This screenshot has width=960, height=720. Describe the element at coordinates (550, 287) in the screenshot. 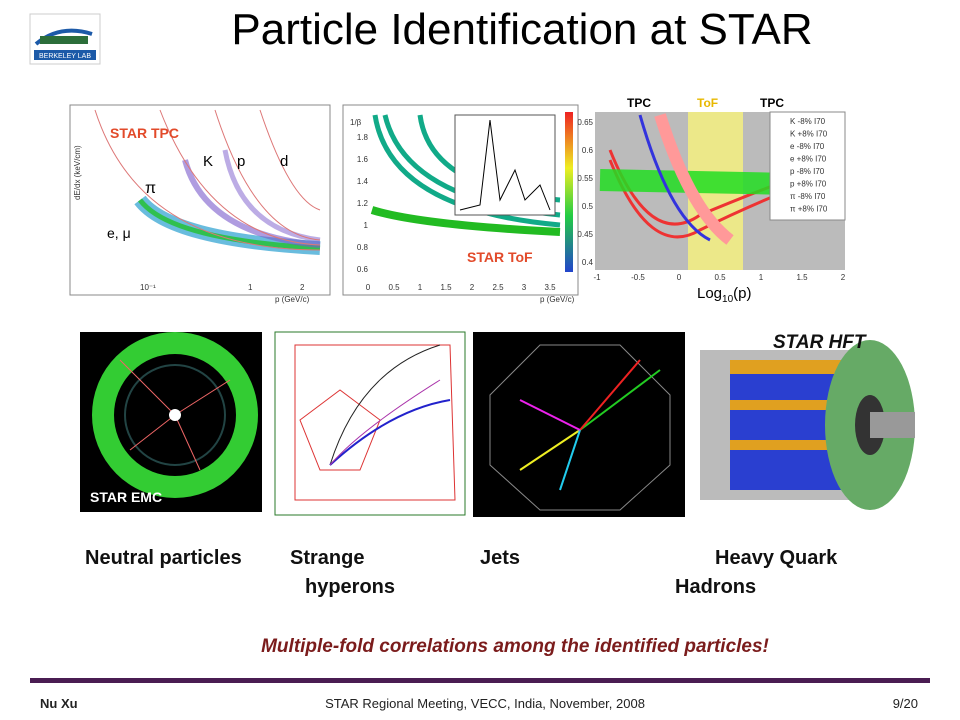

I see `tick-label: 3.5` at that location.